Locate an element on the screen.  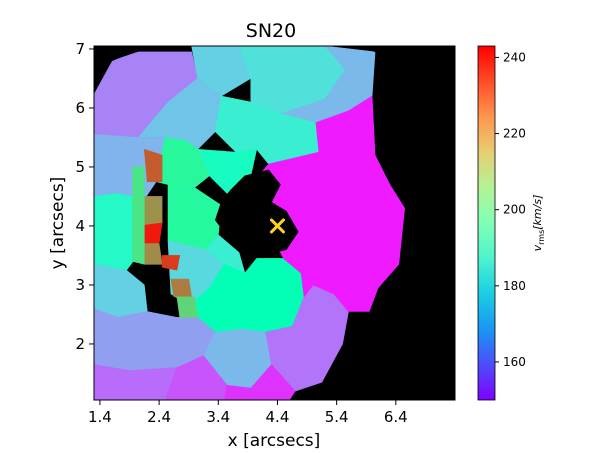
y-tick-label: 2 is located at coordinates (80, 344).